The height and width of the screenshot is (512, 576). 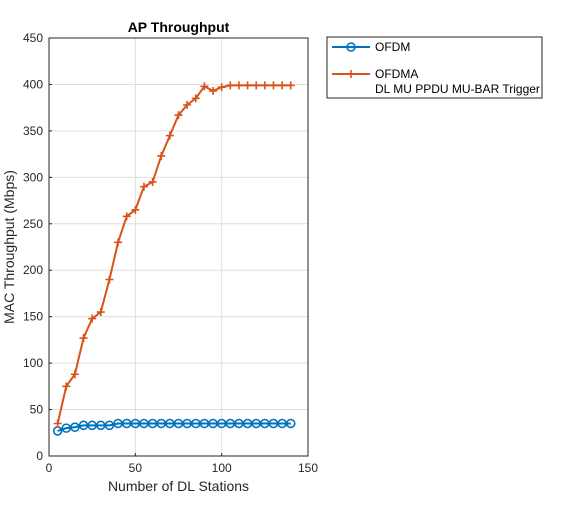 I want to click on legend-entry-ofdm: OFDM, so click(x=371, y=47).